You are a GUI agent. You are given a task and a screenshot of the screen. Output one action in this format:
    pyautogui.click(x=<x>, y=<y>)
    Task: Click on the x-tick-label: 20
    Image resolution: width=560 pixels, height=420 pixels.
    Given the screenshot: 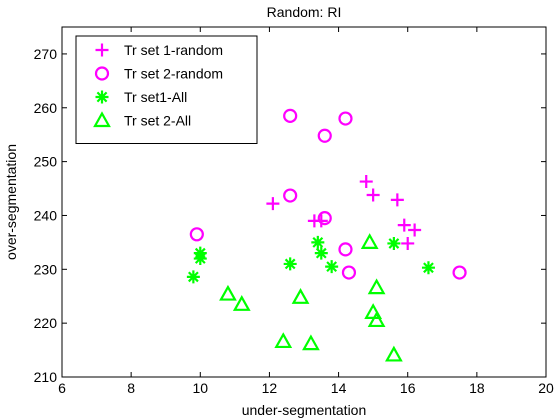 What is the action you would take?
    pyautogui.click(x=546, y=388)
    